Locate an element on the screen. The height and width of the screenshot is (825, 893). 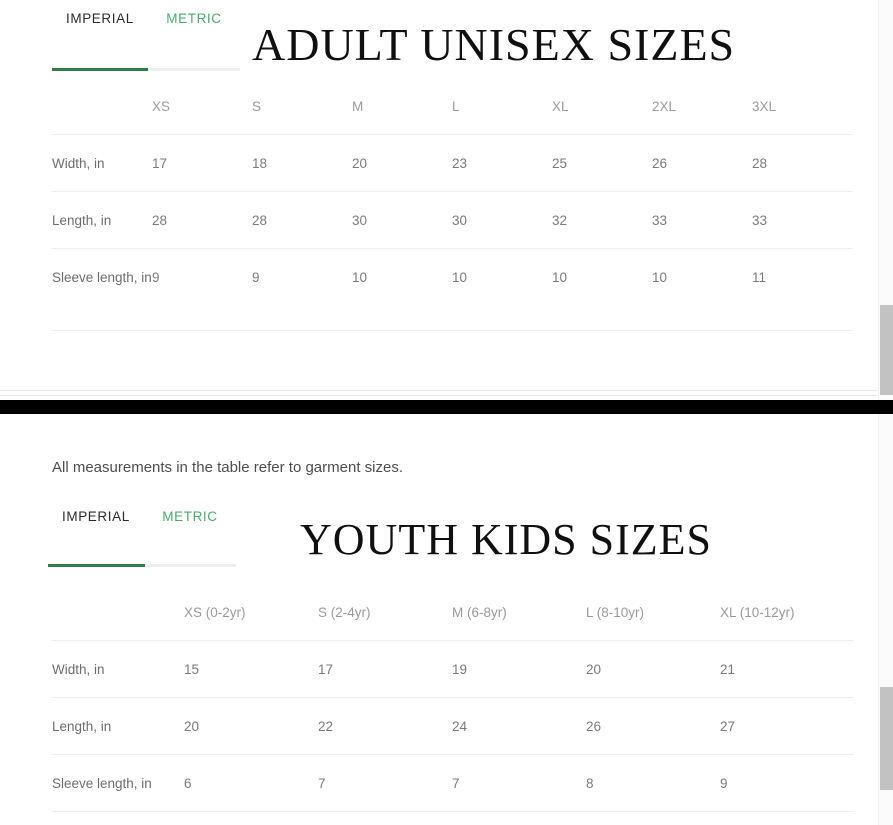
cell-value: 23 is located at coordinates (502, 163).